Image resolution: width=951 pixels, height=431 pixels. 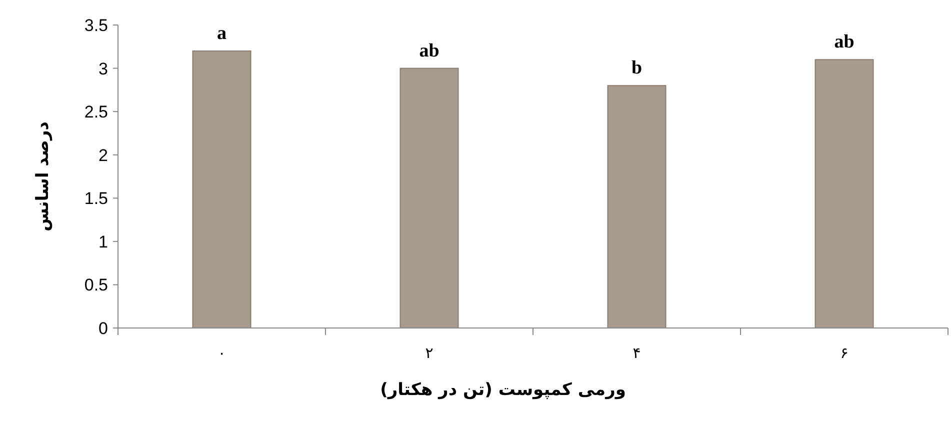 What do you see at coordinates (844, 353) in the screenshot?
I see `x-tick-label: ۶` at bounding box center [844, 353].